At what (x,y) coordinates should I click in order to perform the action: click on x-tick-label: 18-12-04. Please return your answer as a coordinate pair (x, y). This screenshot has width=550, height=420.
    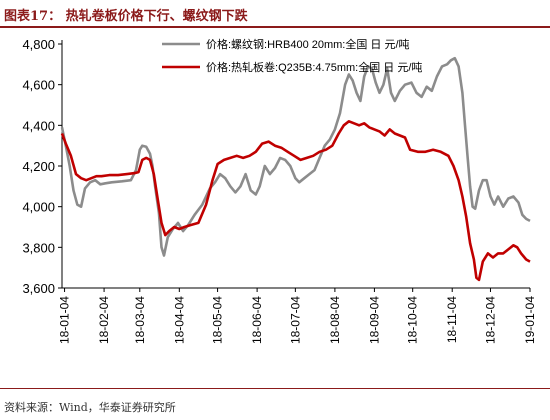
    Looking at the image, I should click on (490, 320).